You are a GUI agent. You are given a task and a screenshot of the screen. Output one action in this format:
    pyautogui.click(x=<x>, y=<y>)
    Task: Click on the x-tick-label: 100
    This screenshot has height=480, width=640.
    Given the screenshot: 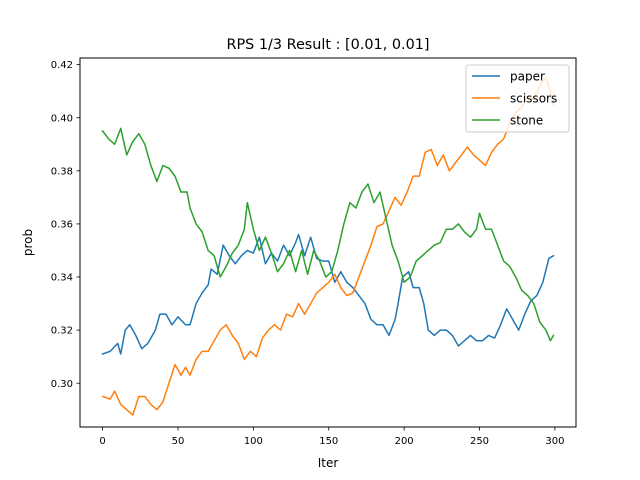 What is the action you would take?
    pyautogui.click(x=253, y=441)
    